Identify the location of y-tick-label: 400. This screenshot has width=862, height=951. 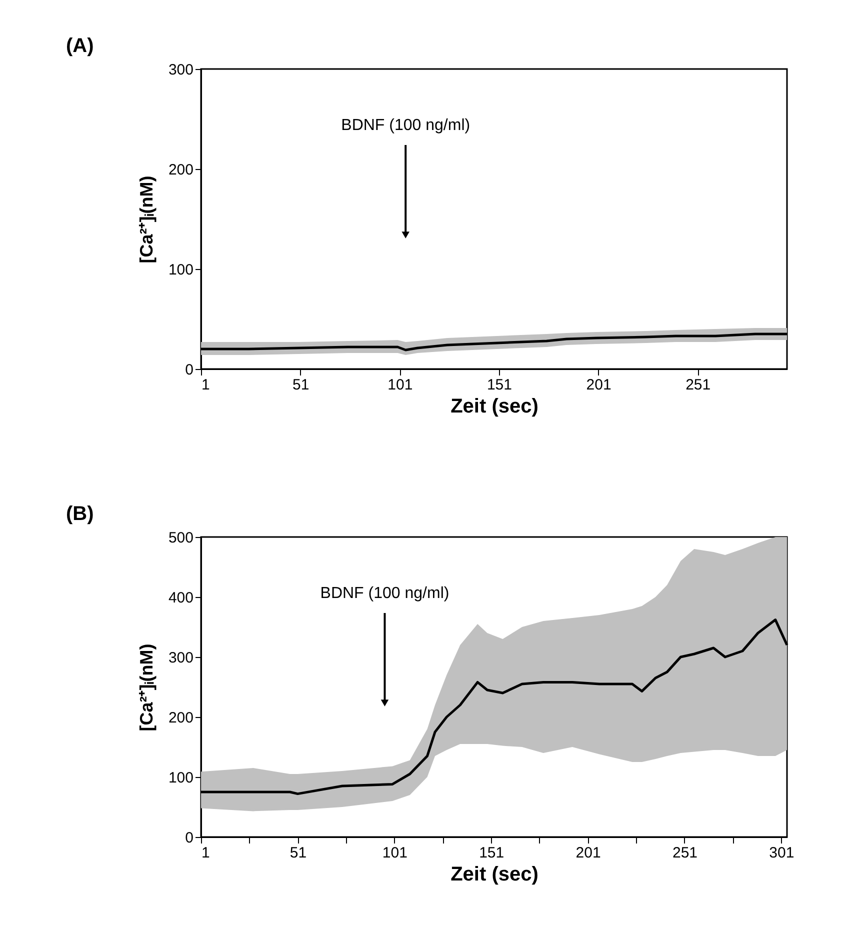
(181, 598).